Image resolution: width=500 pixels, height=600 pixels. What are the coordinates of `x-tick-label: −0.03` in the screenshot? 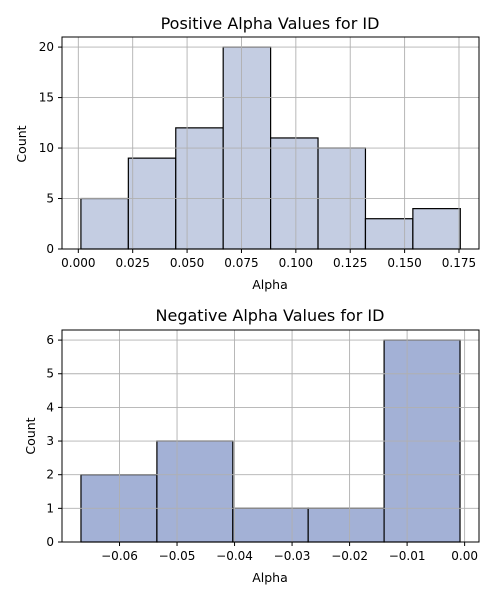 It's located at (292, 556).